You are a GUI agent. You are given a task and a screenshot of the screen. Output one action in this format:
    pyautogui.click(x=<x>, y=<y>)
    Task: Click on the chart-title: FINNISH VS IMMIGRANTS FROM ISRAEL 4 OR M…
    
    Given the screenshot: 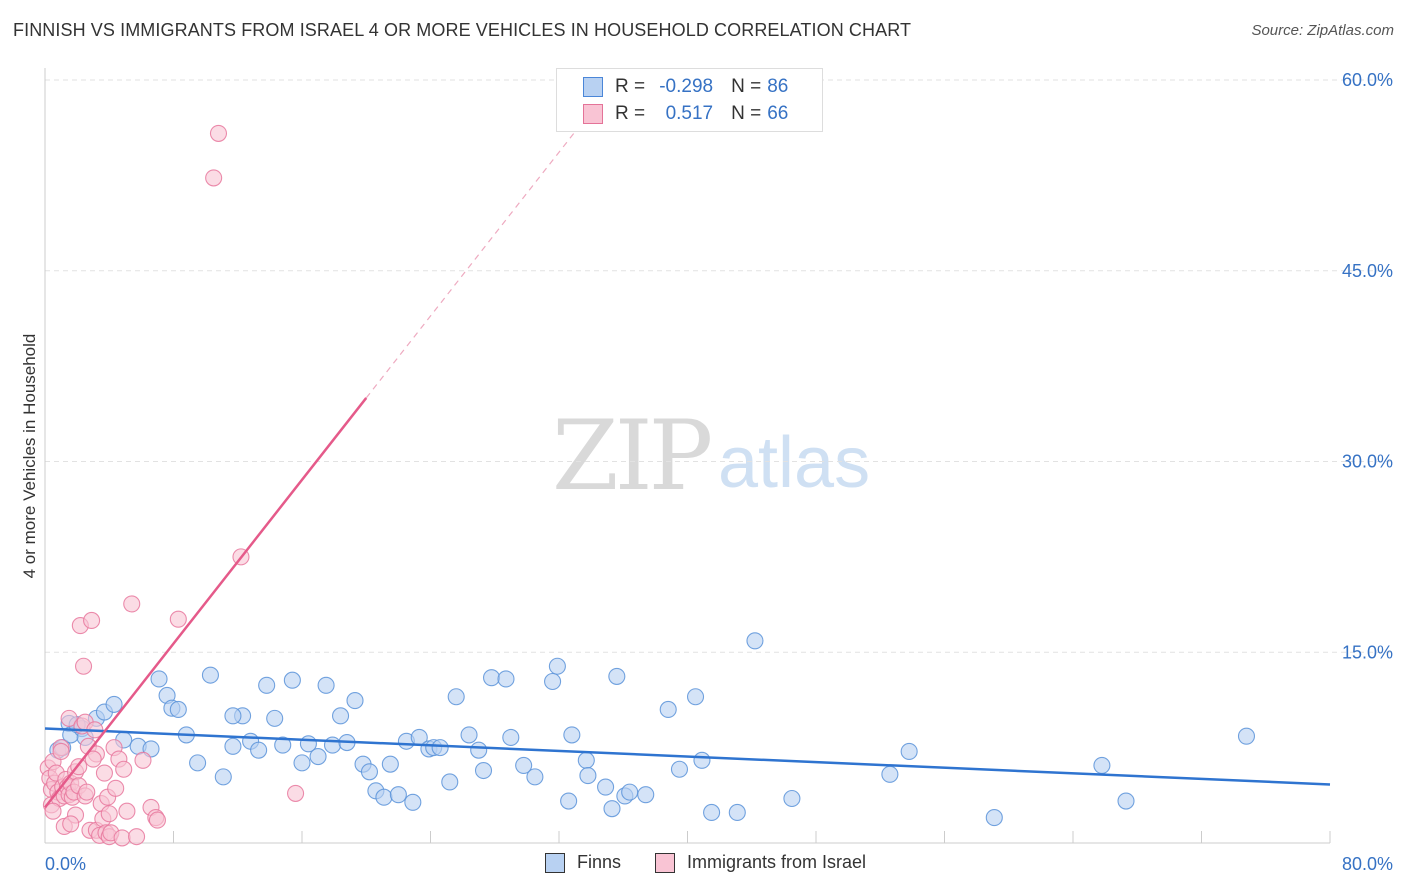 What is the action you would take?
    pyautogui.click(x=462, y=30)
    